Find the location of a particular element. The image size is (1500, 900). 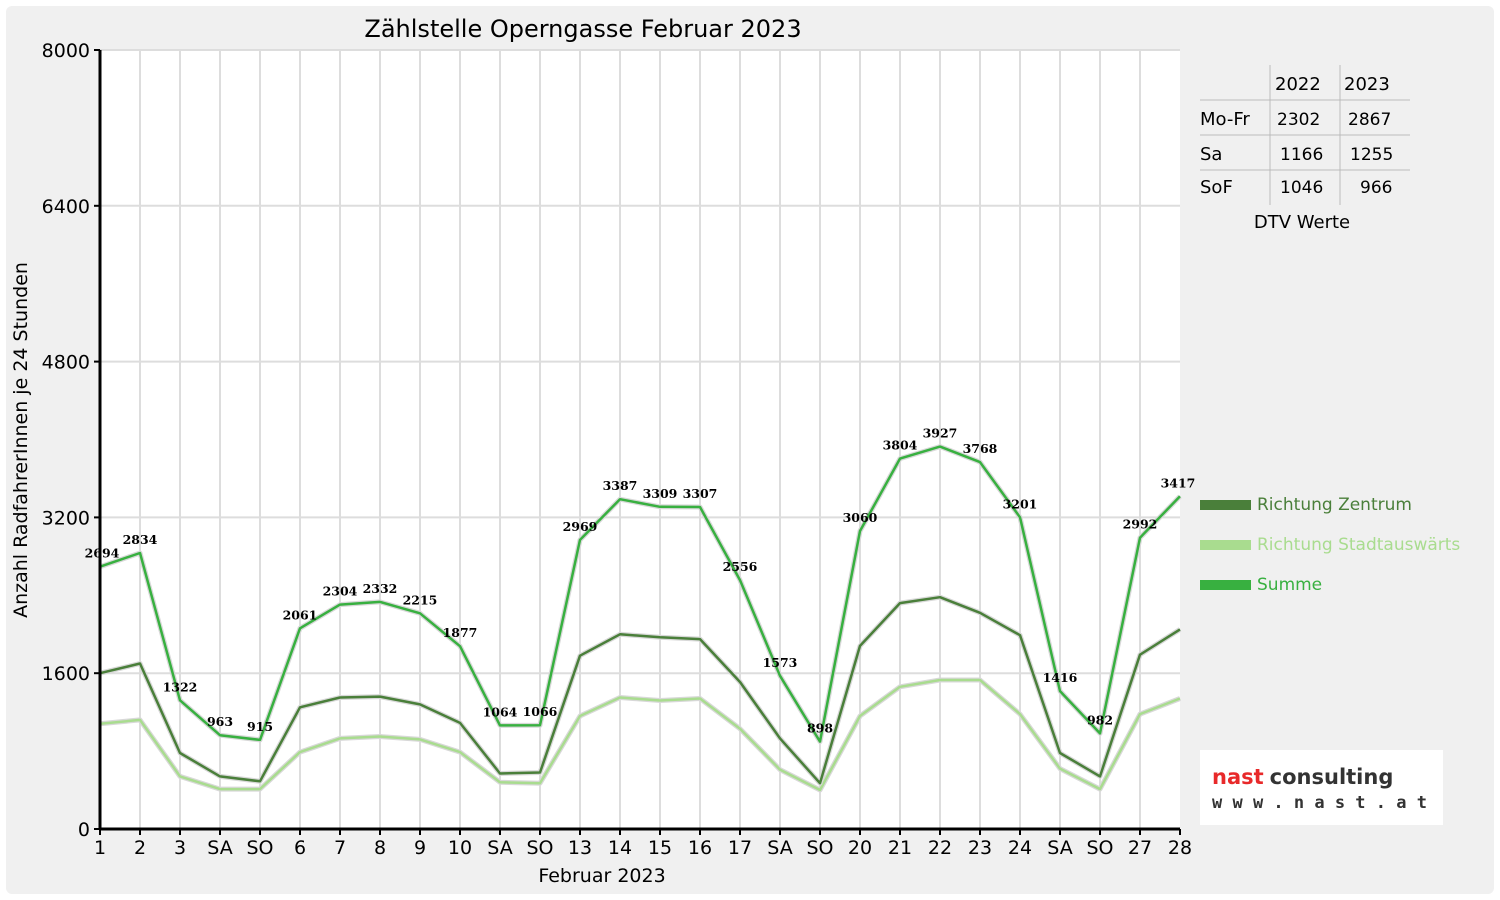

x-tick-label: 3 is located at coordinates (180, 848).